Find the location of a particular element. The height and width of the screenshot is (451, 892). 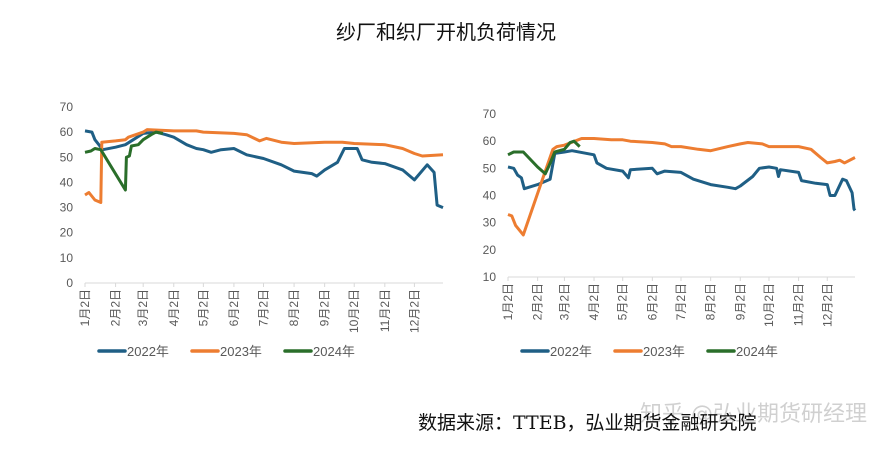

source-note: 数据来源：TTEB，弘业期货金融研究院 is located at coordinates (587, 423).